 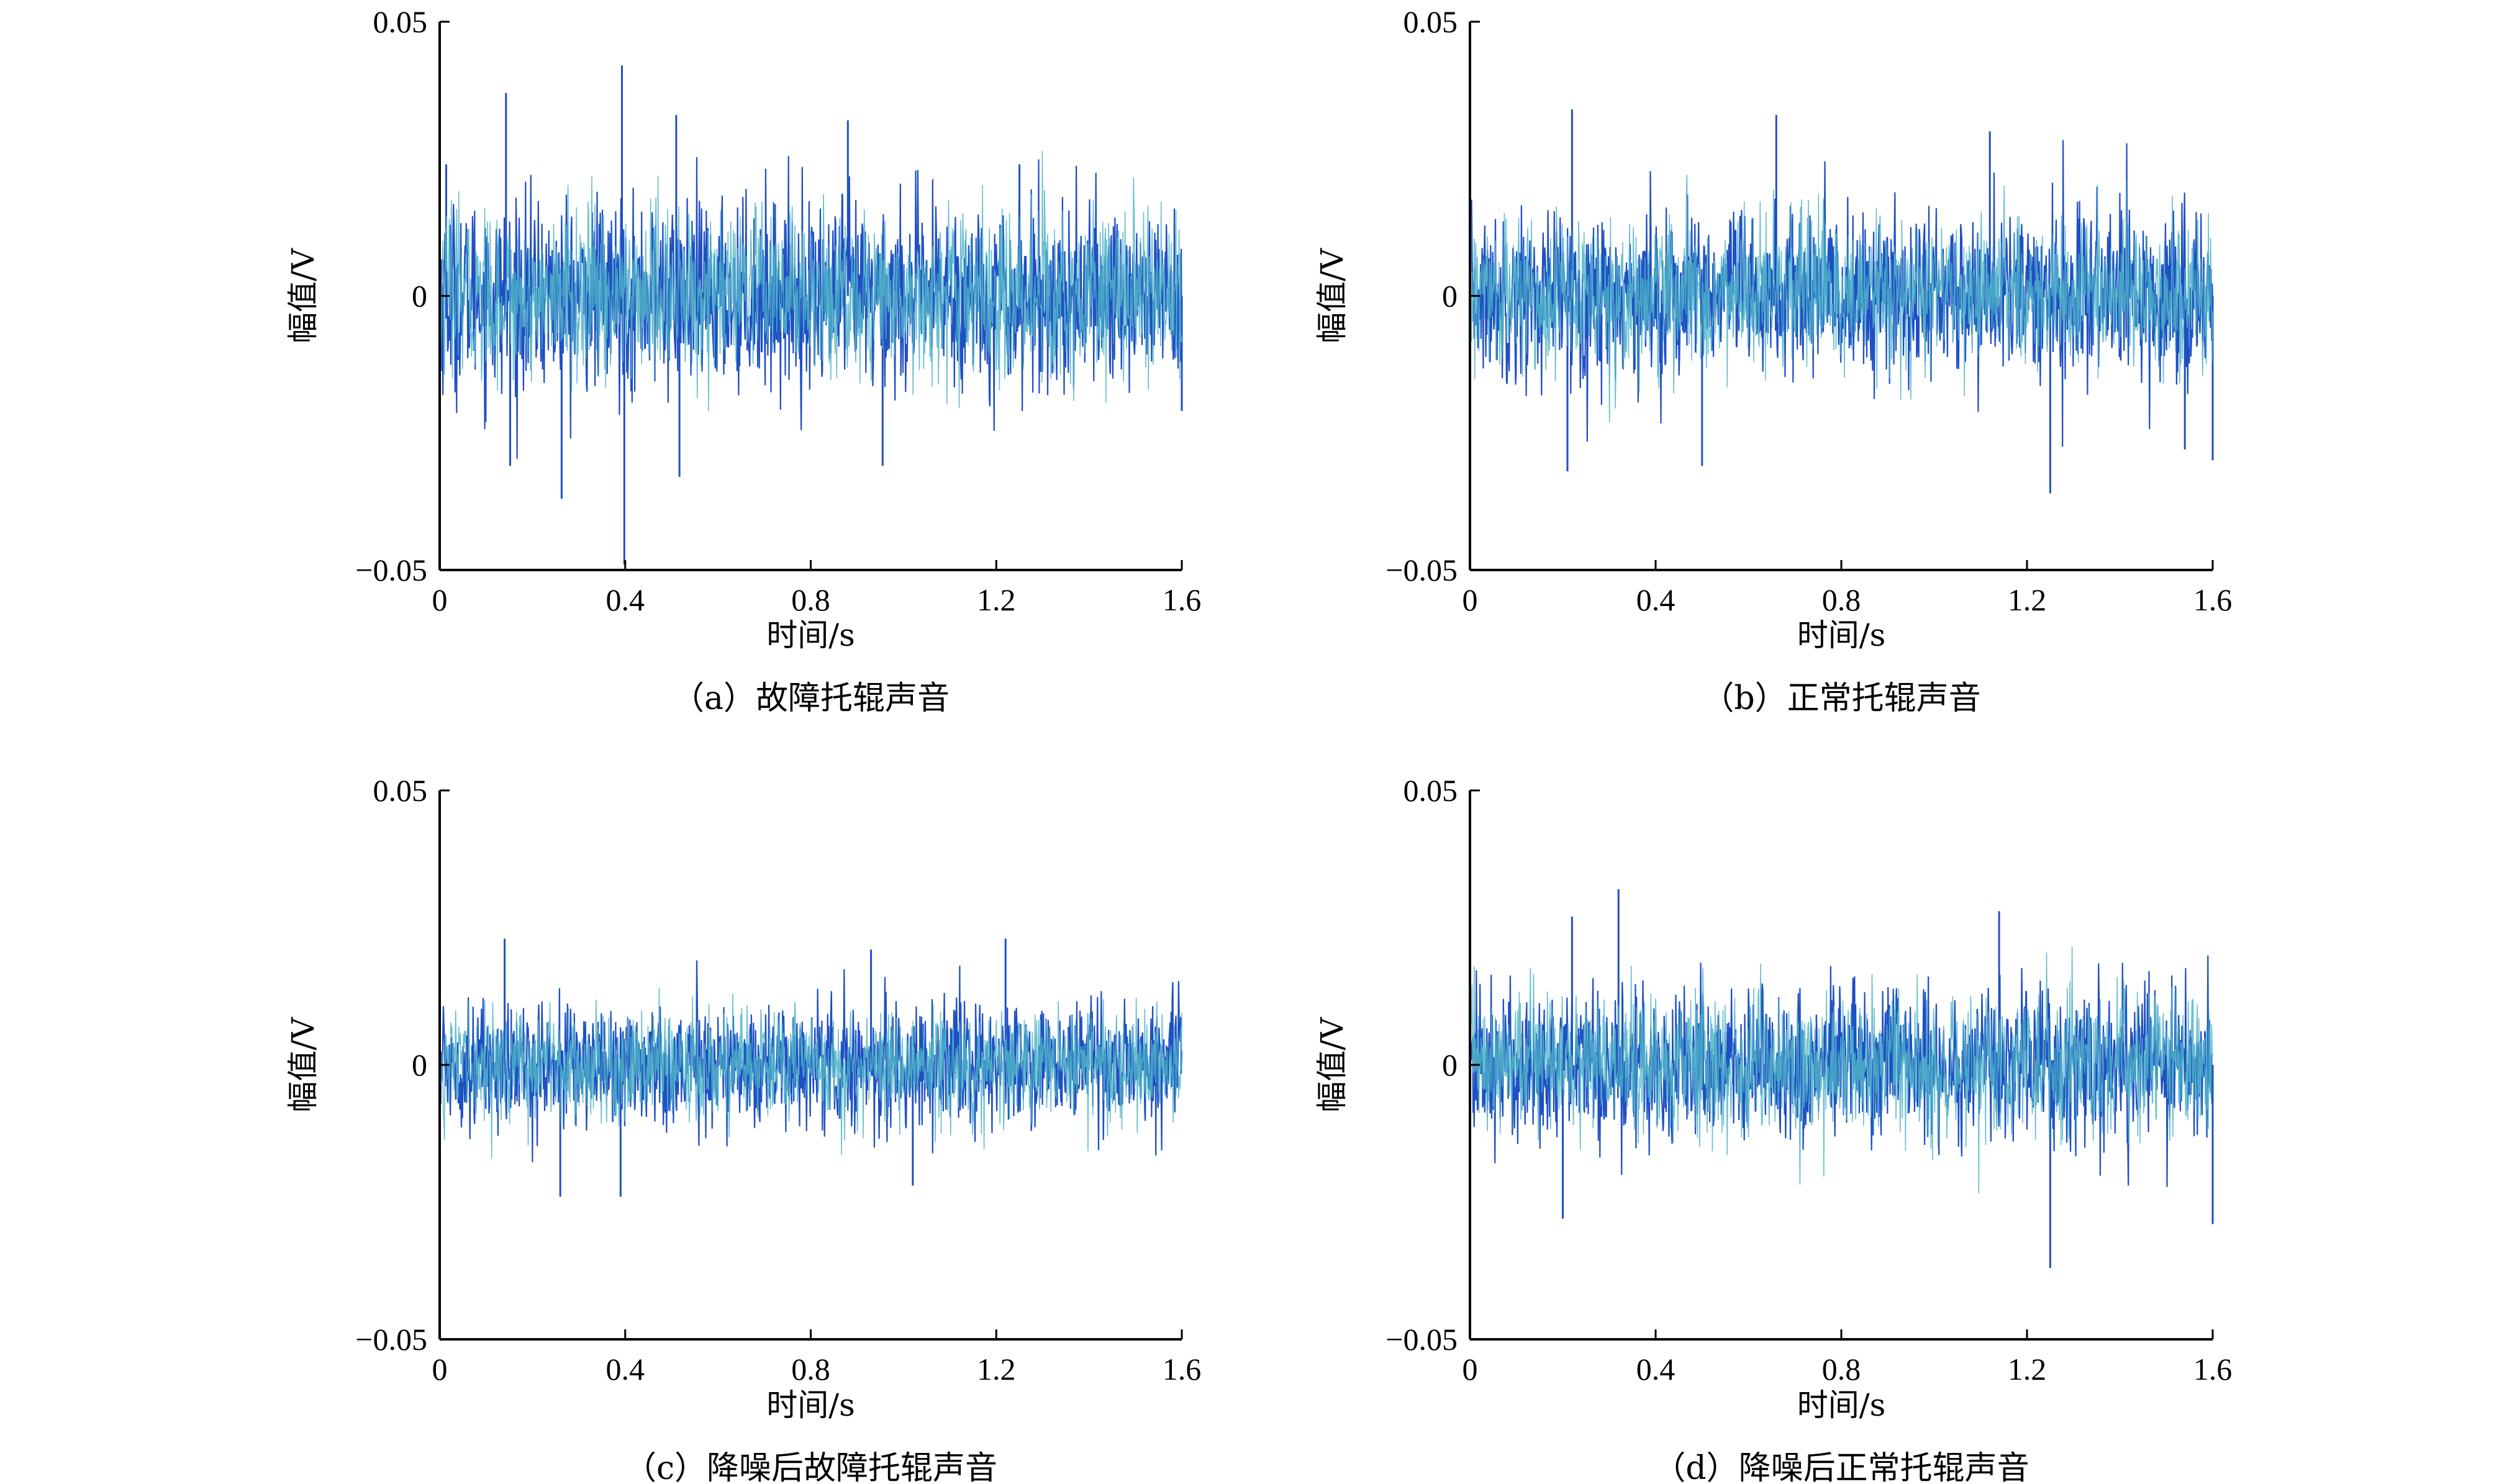 I want to click on panel-caption: （d）降噪后正常托辊声音, so click(x=1841, y=1467).